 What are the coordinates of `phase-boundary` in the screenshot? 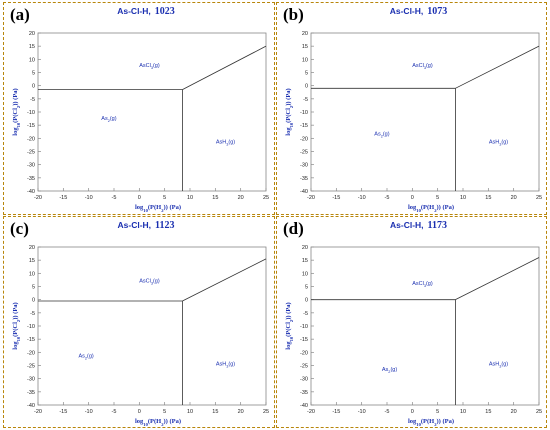 It's located at (497, 67).